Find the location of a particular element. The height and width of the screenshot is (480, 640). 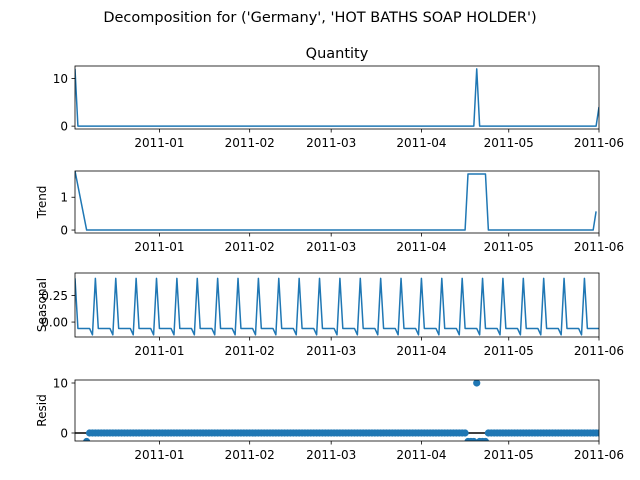

observed-plot is located at coordinates (337, 97).